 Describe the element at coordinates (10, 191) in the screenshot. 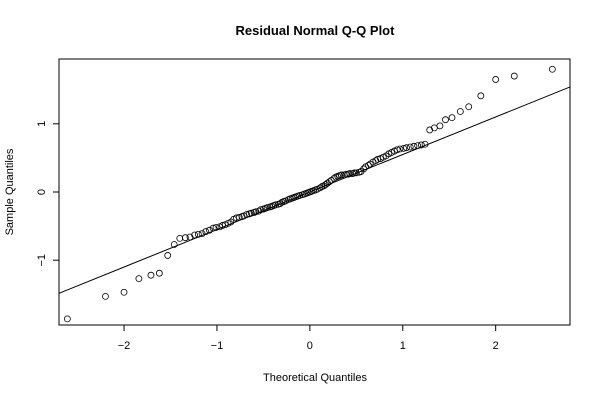

I see `y-axis-label: Sample Quantiles` at that location.